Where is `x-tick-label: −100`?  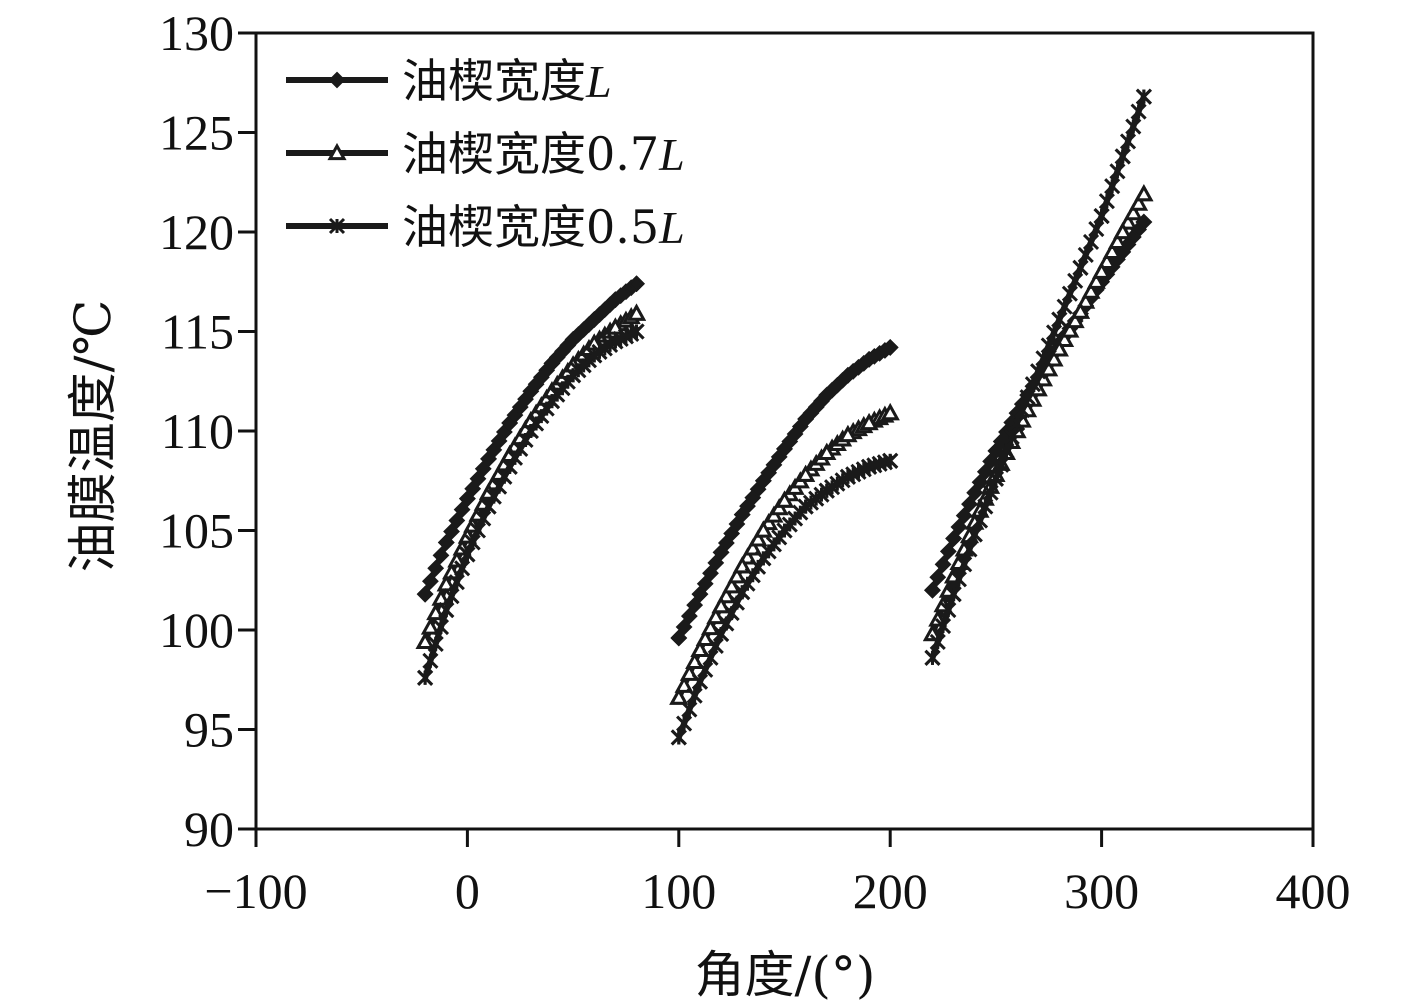
x-tick-label: −100 is located at coordinates (255, 891).